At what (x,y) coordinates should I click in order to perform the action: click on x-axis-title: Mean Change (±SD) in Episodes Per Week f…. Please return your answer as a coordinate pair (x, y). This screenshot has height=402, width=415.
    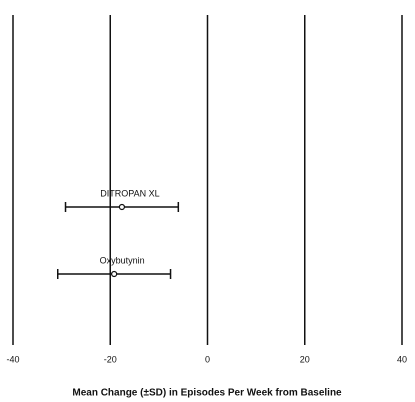
    Looking at the image, I should click on (207, 393).